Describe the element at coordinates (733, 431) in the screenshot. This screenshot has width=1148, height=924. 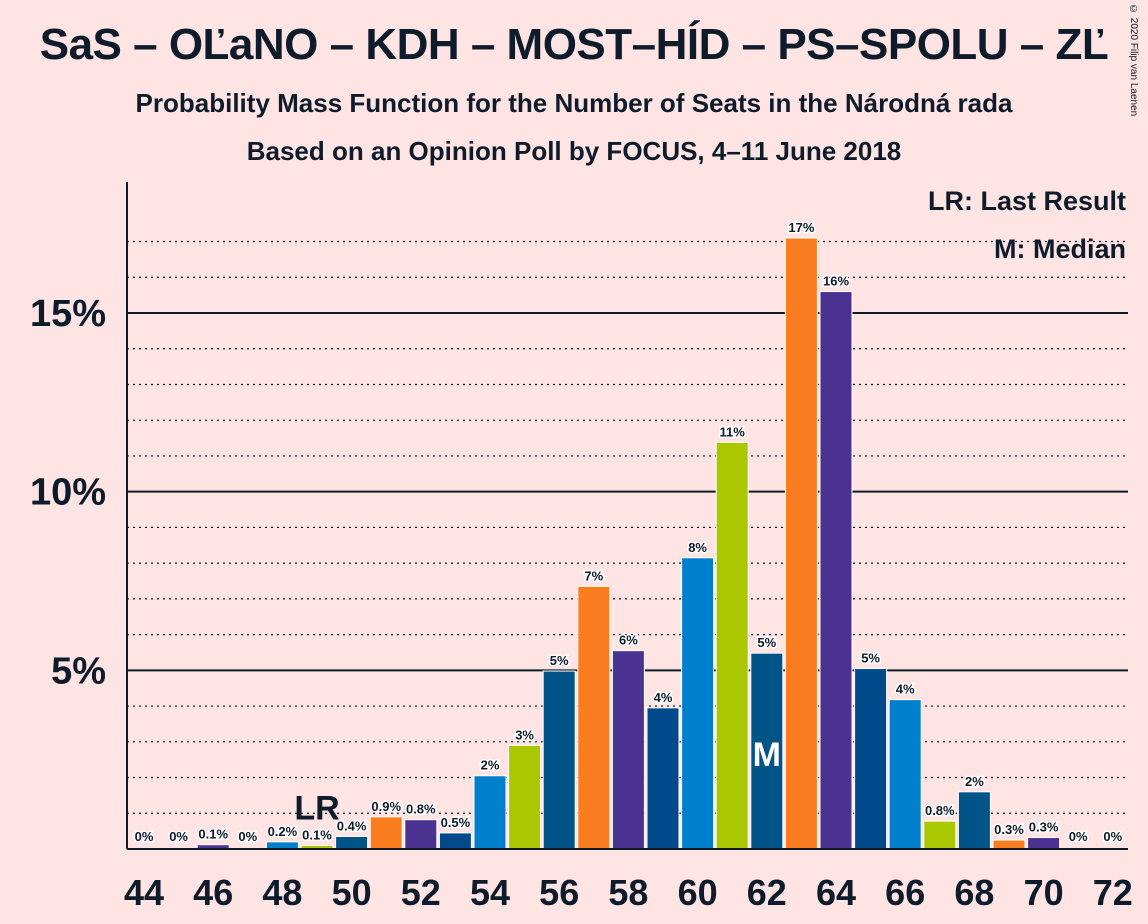
I see `bar-value-label: 11%` at that location.